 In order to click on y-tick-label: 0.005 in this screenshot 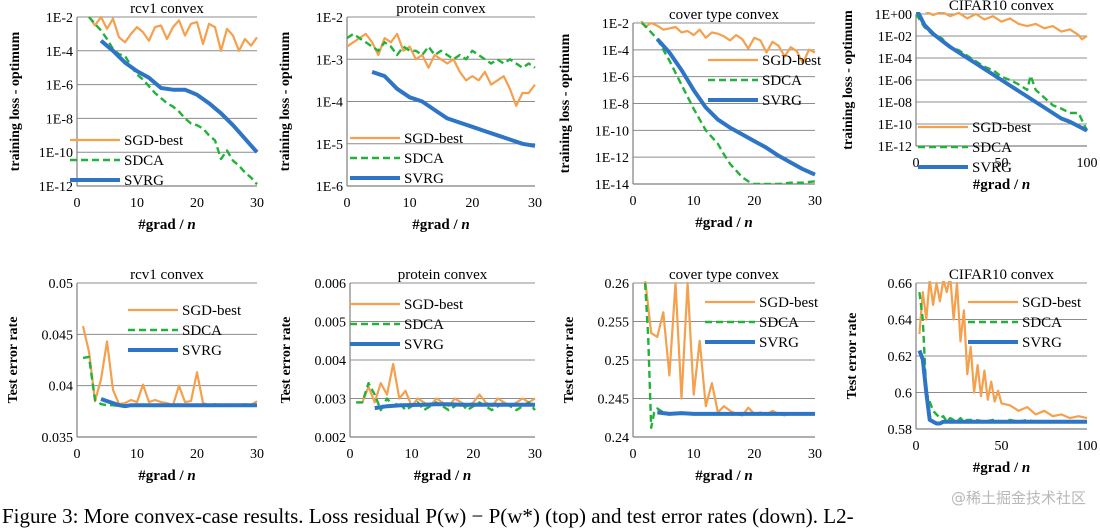, I will do `click(331, 323)`.